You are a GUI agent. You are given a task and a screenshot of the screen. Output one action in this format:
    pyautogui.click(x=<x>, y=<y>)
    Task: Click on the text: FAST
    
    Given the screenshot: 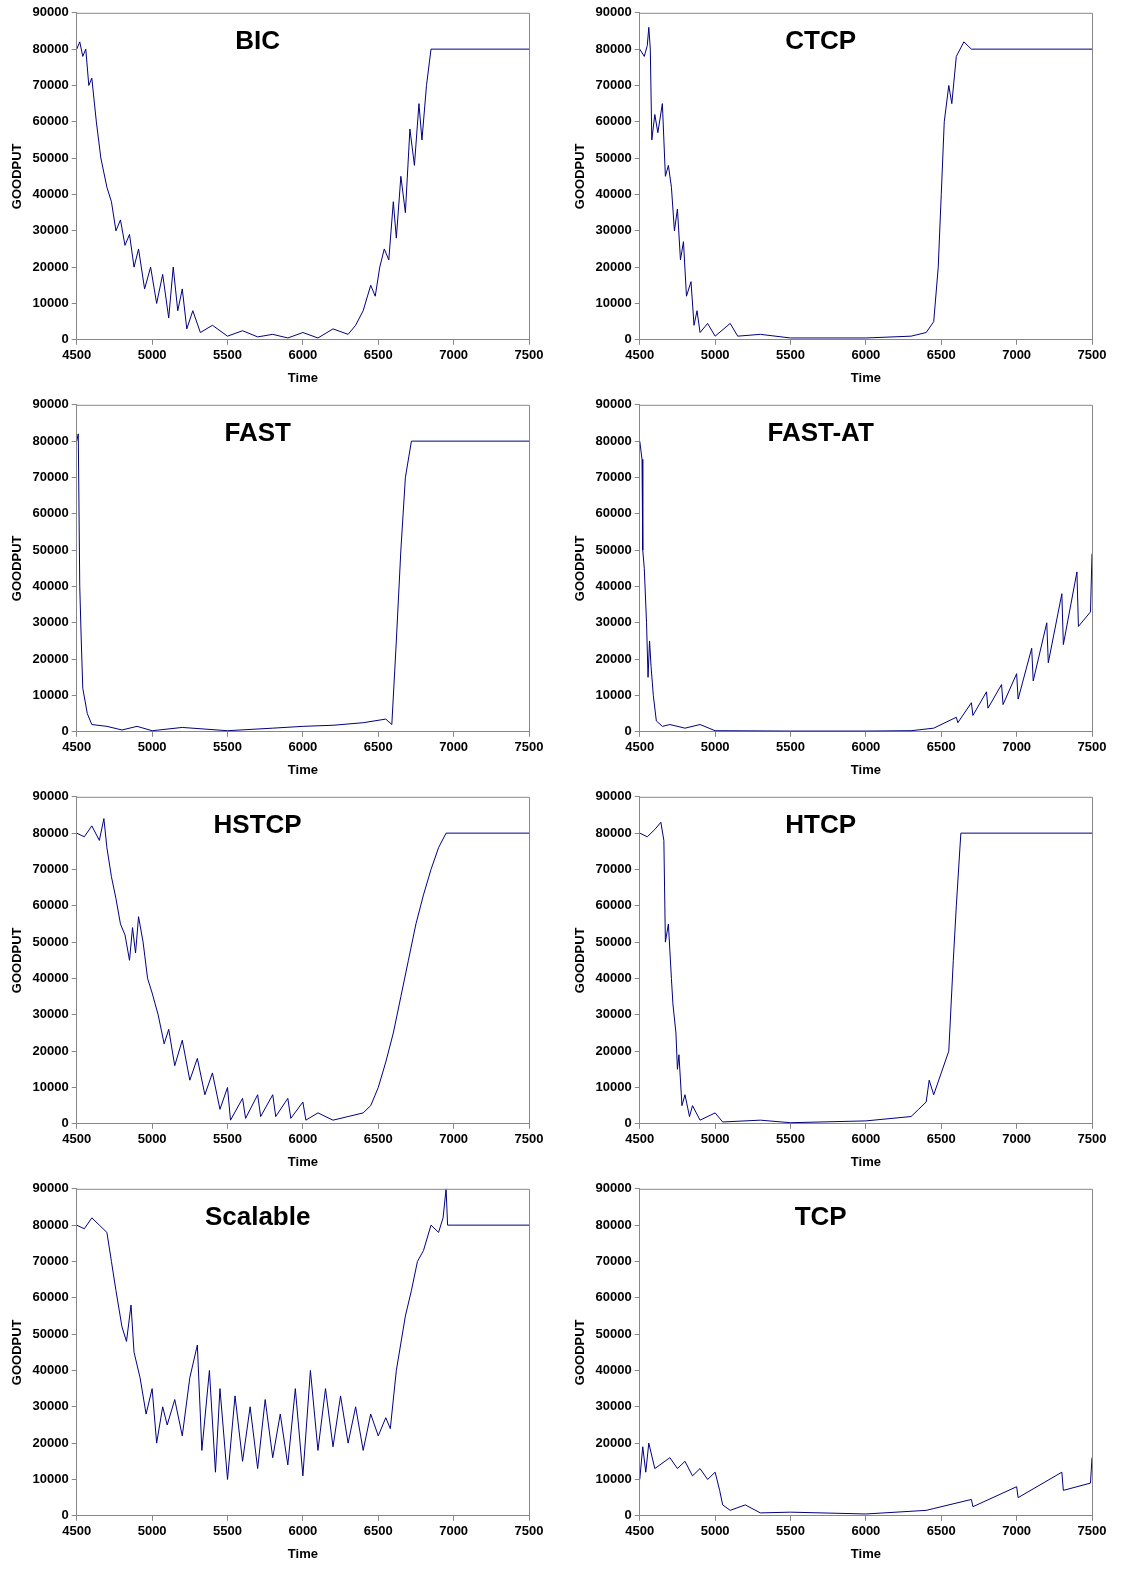 What is the action you would take?
    pyautogui.click(x=257, y=431)
    